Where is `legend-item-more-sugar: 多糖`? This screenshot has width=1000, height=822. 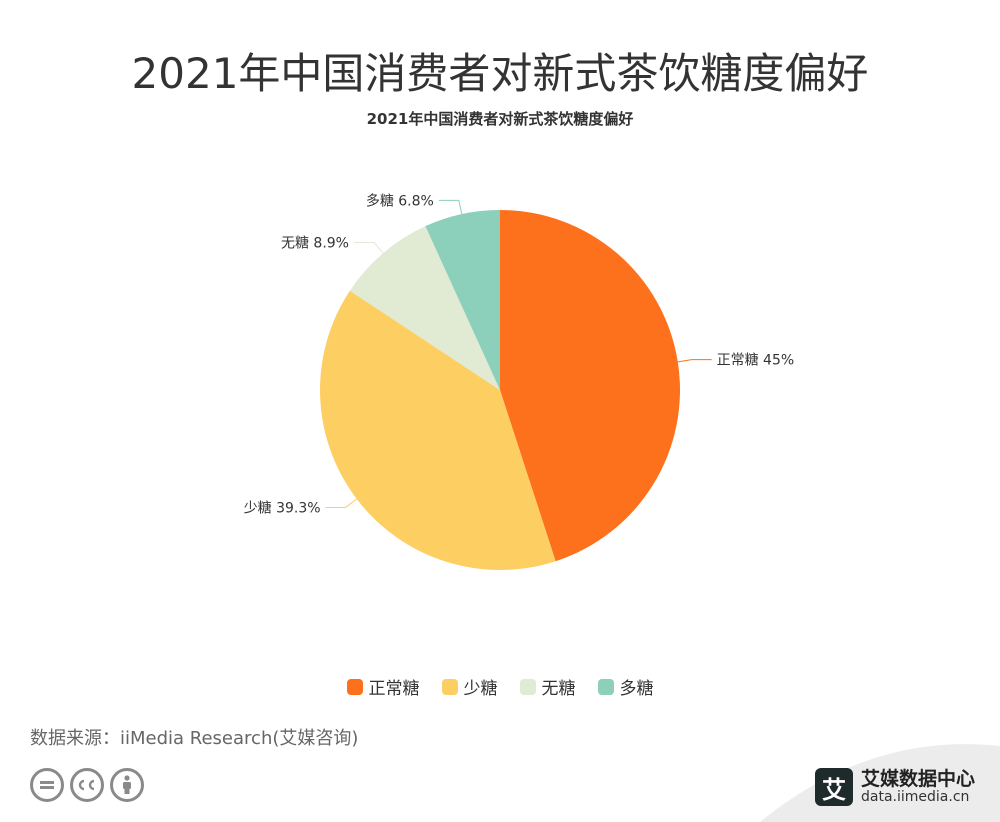
legend-item-more-sugar: 多糖 is located at coordinates (625, 686).